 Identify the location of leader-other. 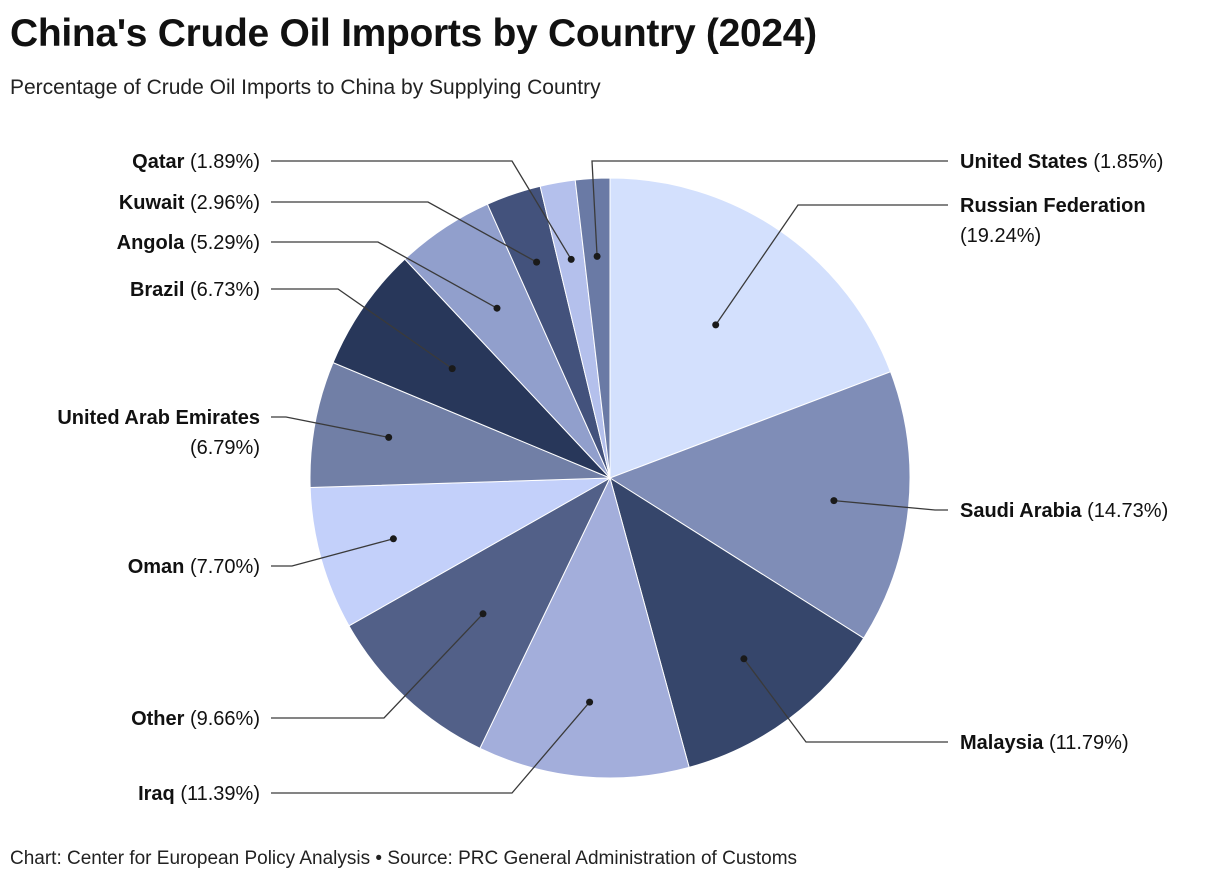
(377, 666).